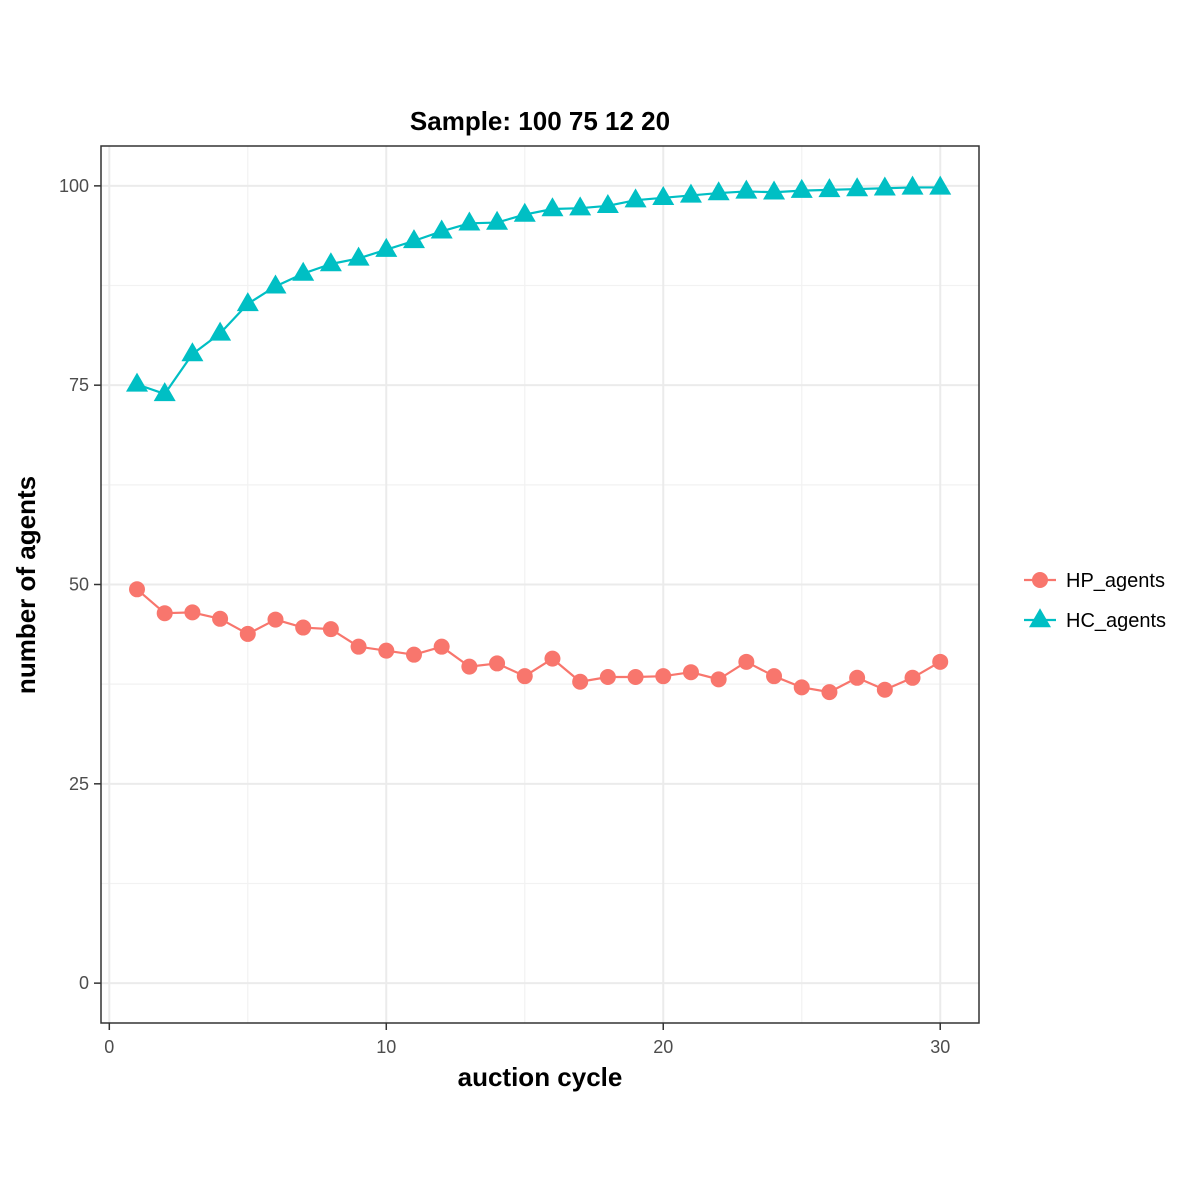 The height and width of the screenshot is (1200, 1200). Describe the element at coordinates (79, 385) in the screenshot. I see `y-tick-label: 75` at that location.